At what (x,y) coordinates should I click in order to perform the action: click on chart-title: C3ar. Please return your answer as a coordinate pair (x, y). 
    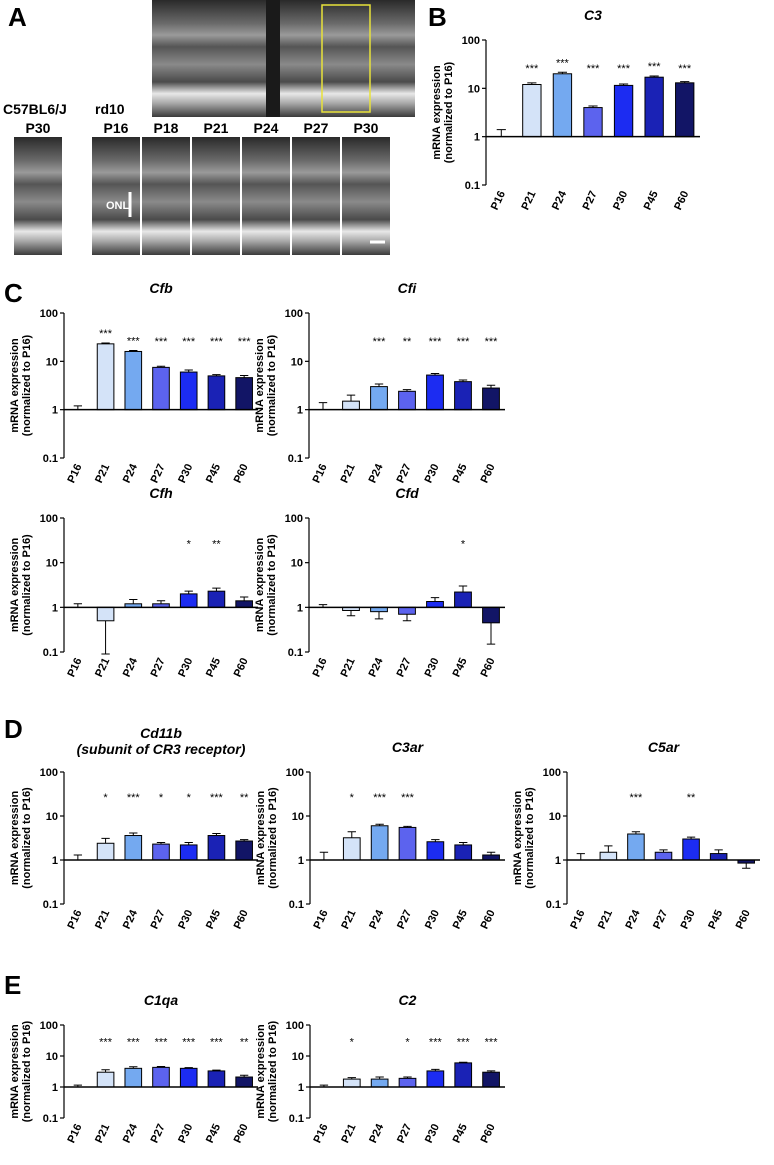
    Looking at the image, I should click on (408, 747).